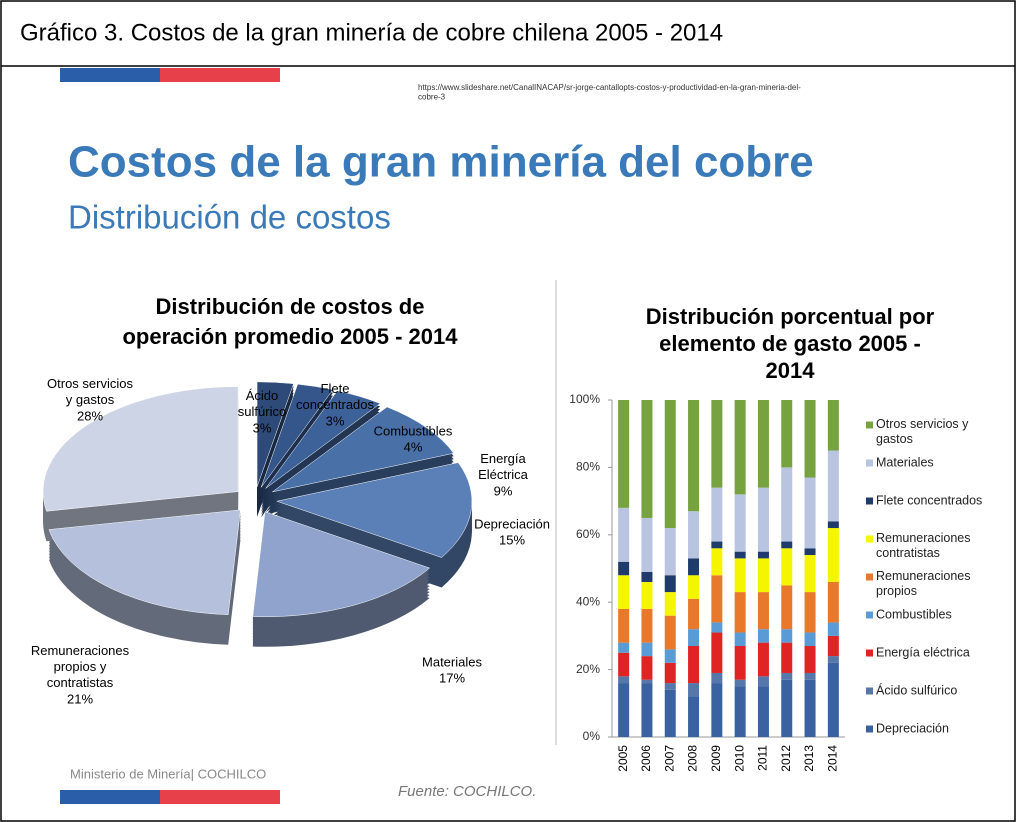 This screenshot has width=1016, height=822. Describe the element at coordinates (512, 523) in the screenshot. I see `slice-label: Depreciación` at that location.